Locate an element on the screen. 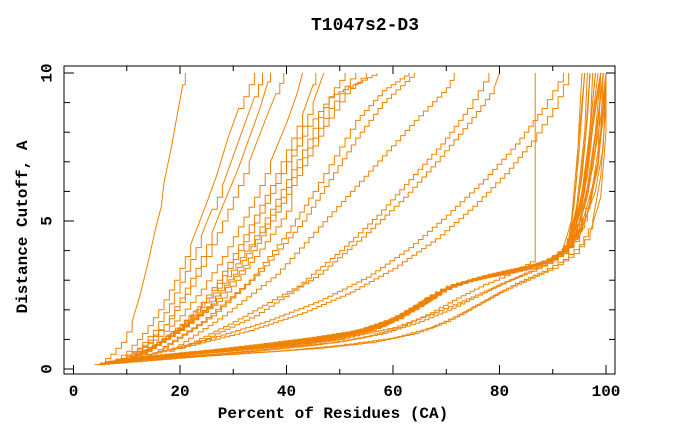 The width and height of the screenshot is (680, 440). x-tick-label: 40 is located at coordinates (286, 392).